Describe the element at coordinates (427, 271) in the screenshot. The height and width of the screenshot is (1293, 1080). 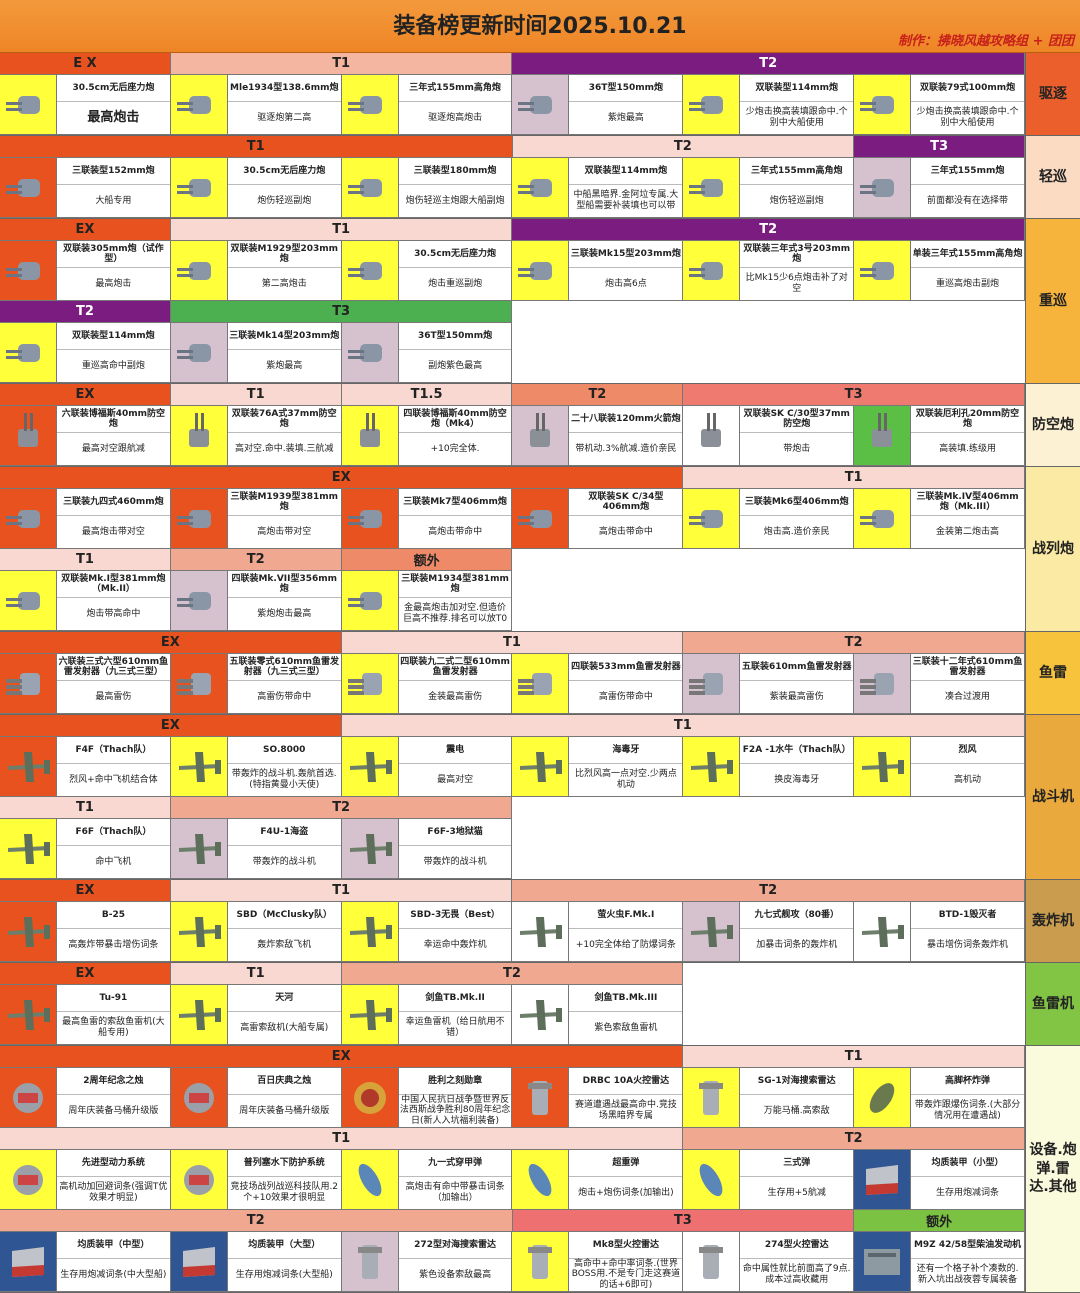
I see `equipment-card: 30.5cm无后座力炮 炮击重巡副炮` at that location.